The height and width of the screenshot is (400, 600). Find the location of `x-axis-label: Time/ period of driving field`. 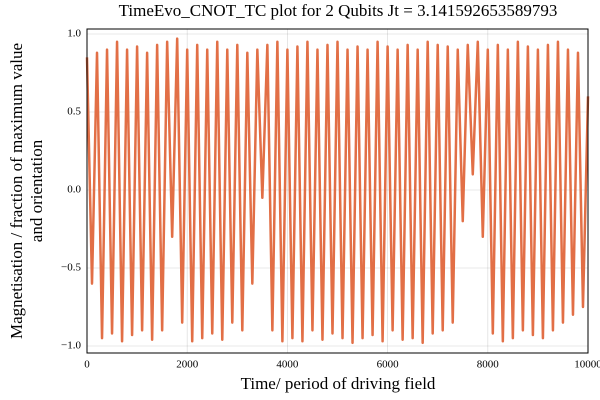

x-axis-label: Time/ period of driving field is located at coordinates (338, 383).